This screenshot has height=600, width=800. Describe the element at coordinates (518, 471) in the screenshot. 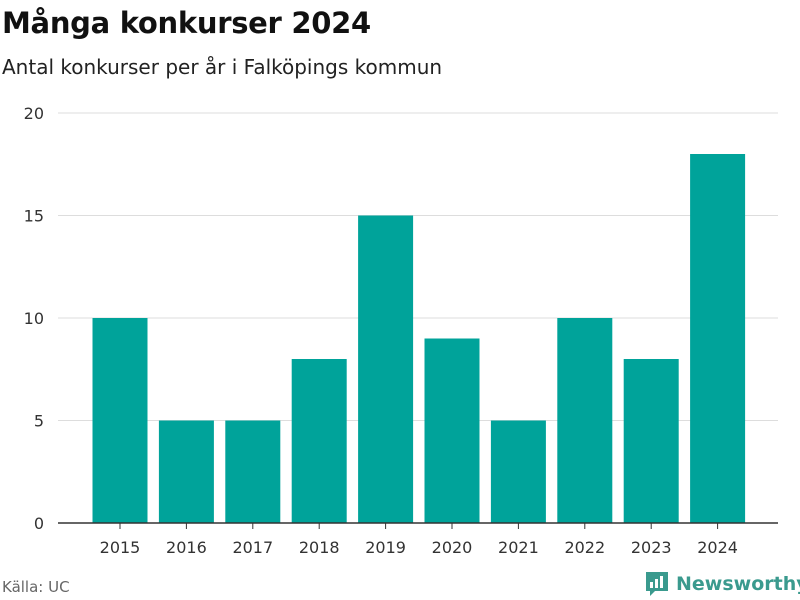

I see `bar-2021` at that location.